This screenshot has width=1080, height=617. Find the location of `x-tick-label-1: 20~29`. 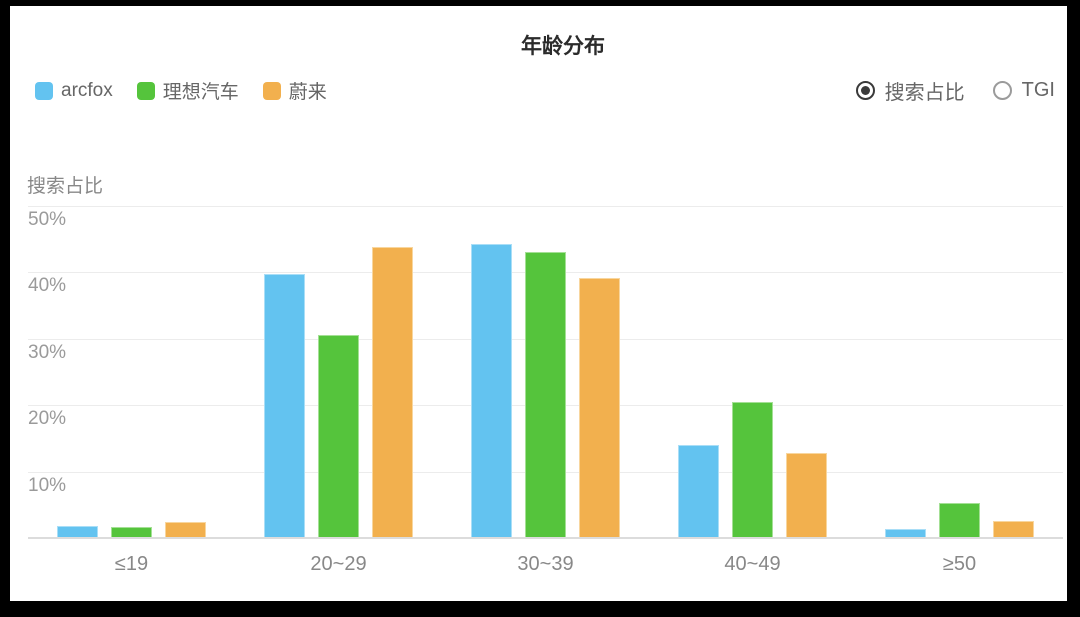

x-tick-label-1: 20~29 is located at coordinates (338, 564).